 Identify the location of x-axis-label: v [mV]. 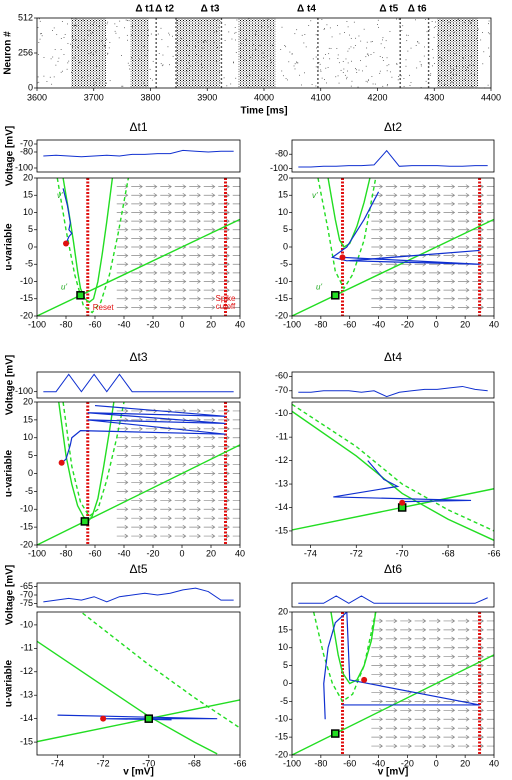
(393, 772).